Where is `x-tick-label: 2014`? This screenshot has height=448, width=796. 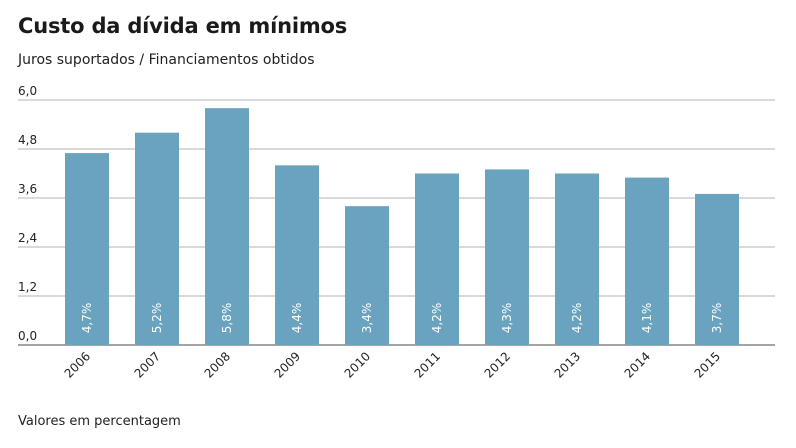
x-tick-label: 2014 is located at coordinates (637, 364).